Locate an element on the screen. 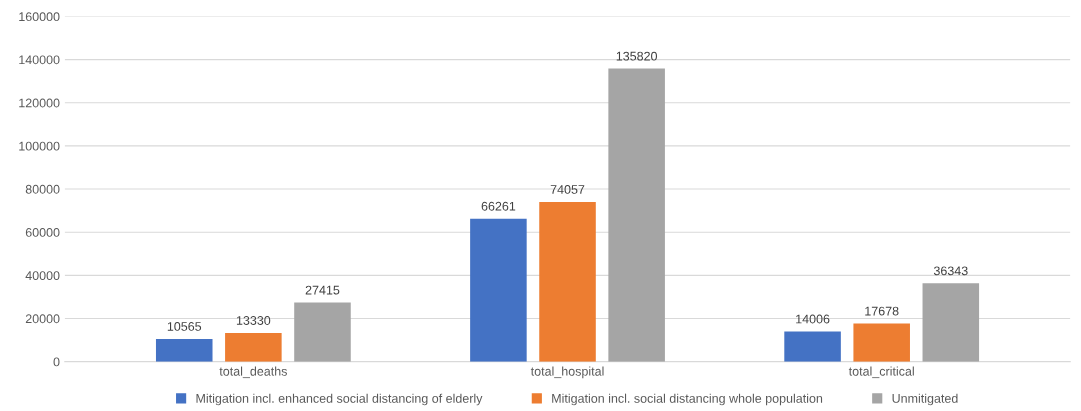  data-label: 36343 is located at coordinates (950, 271).